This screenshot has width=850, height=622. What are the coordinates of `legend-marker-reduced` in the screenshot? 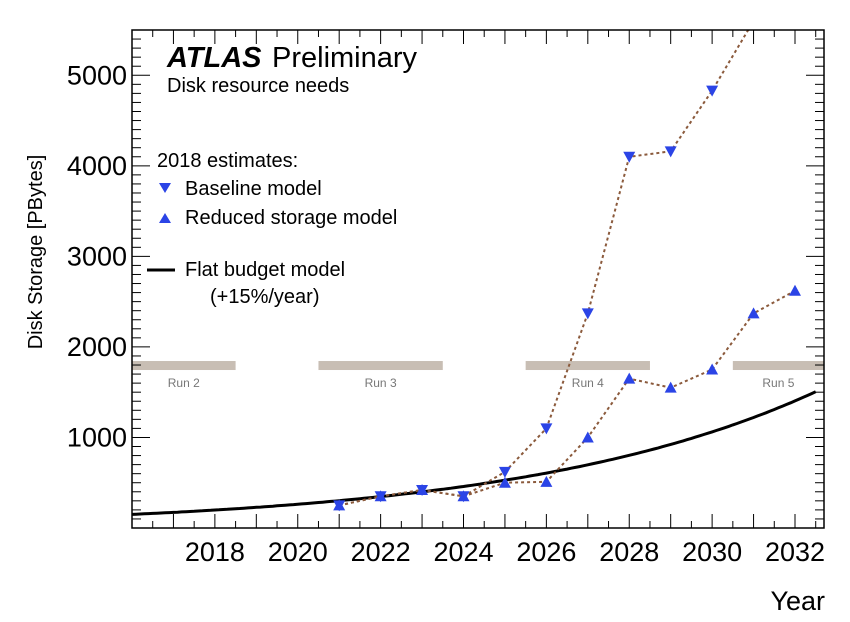 It's located at (165, 218).